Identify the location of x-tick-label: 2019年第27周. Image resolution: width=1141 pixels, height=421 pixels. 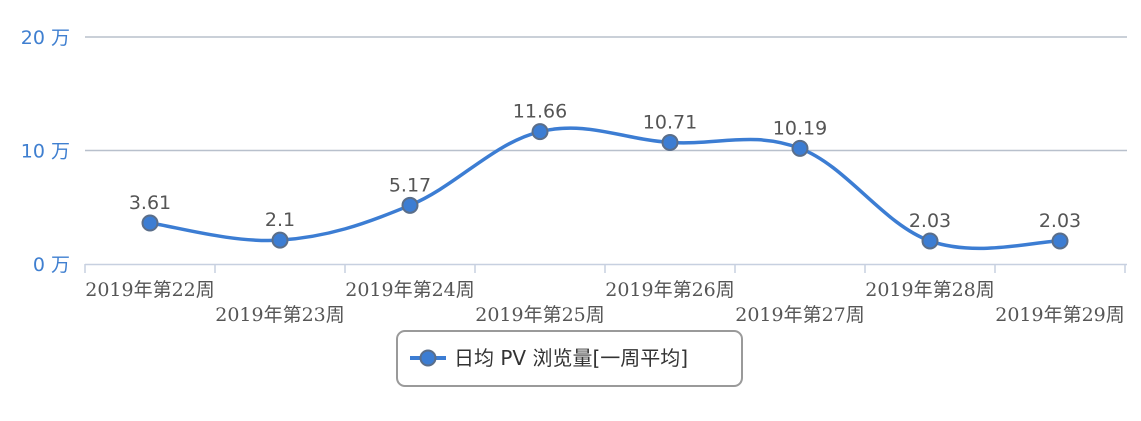
(800, 315).